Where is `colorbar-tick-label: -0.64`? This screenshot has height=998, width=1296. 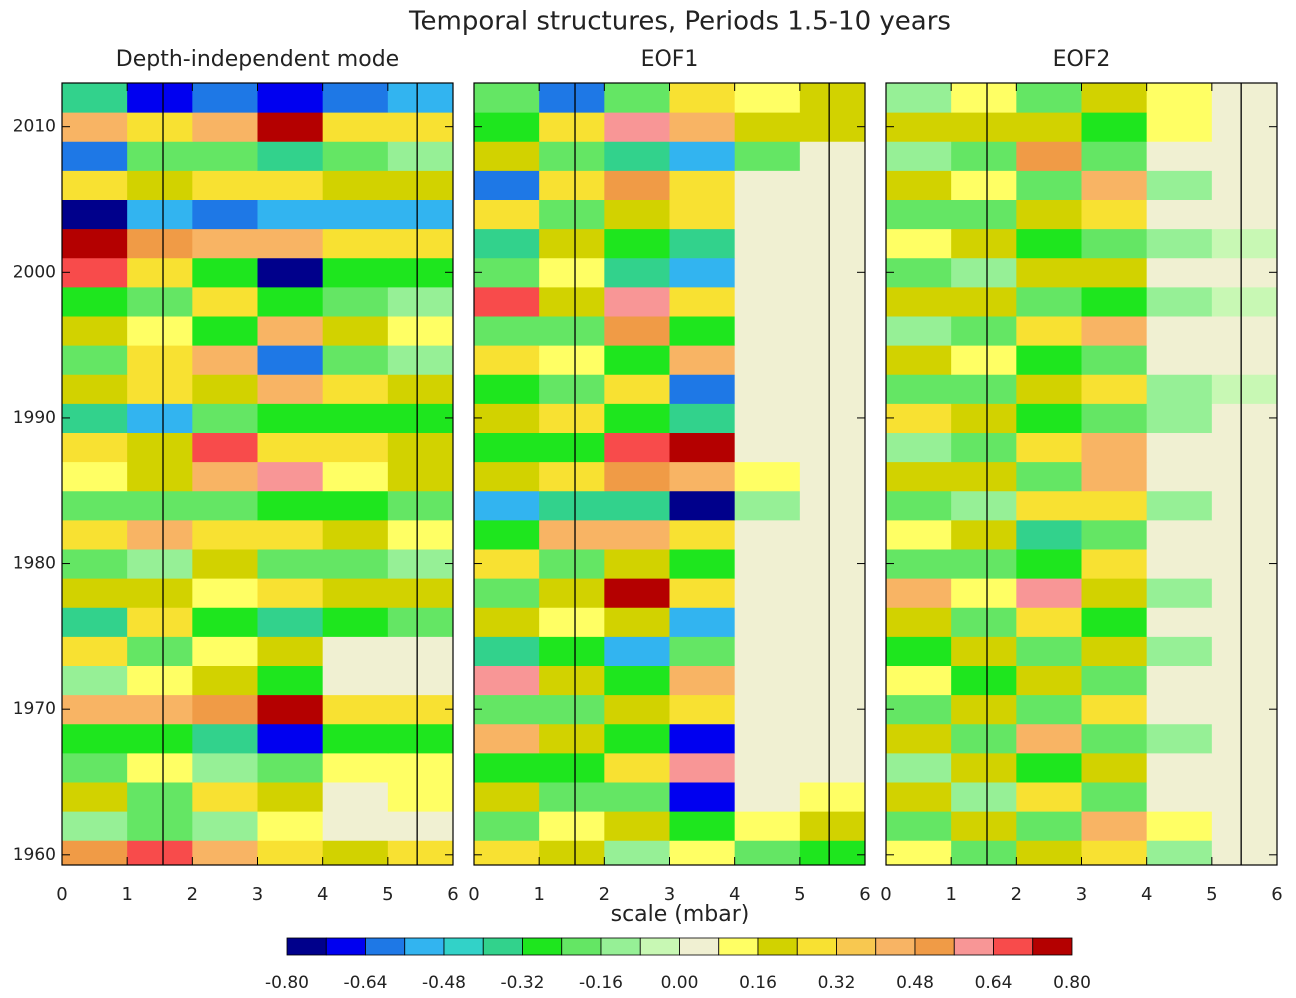 colorbar-tick-label: -0.64 is located at coordinates (366, 983).